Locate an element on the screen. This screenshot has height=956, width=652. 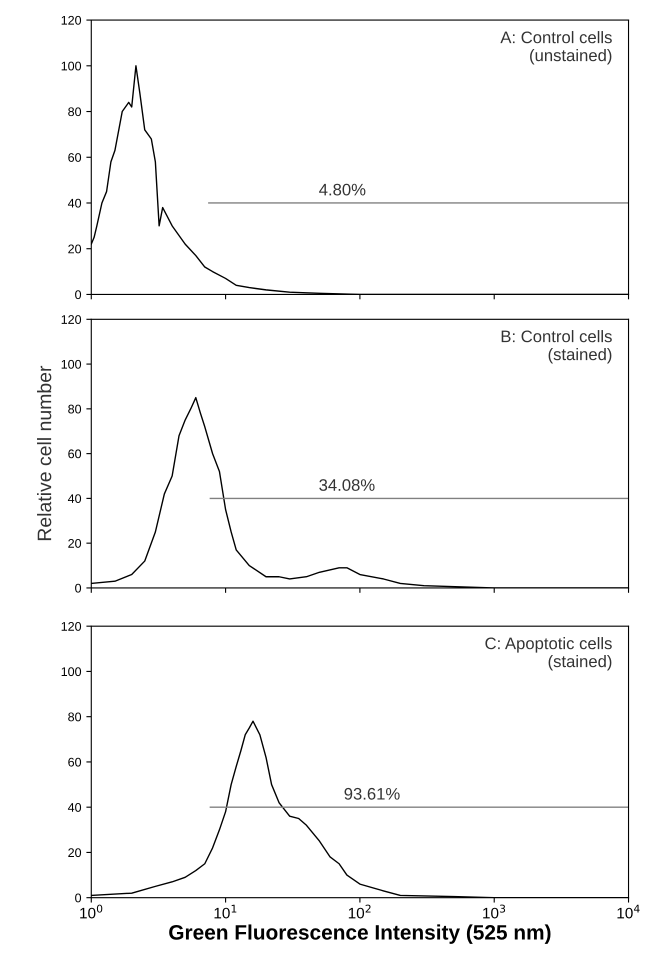
annotation: A: Control cells (unstained) is located at coordinates (556, 48).